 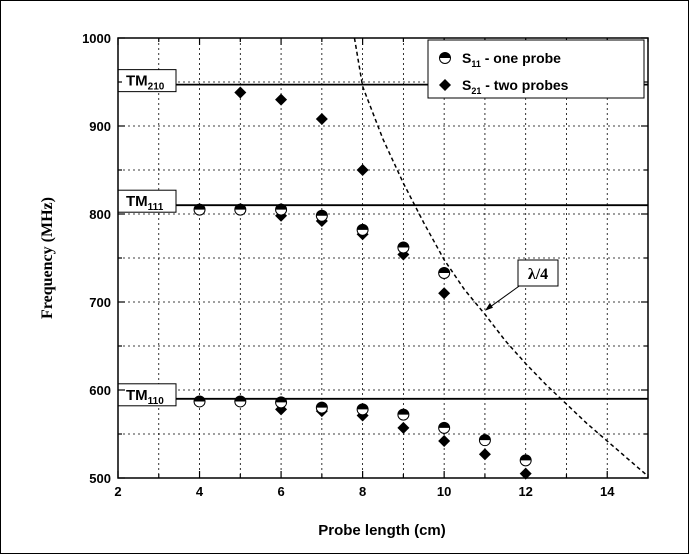 I want to click on legend: S11 - one probe S21 - two probes, so click(x=536, y=69).